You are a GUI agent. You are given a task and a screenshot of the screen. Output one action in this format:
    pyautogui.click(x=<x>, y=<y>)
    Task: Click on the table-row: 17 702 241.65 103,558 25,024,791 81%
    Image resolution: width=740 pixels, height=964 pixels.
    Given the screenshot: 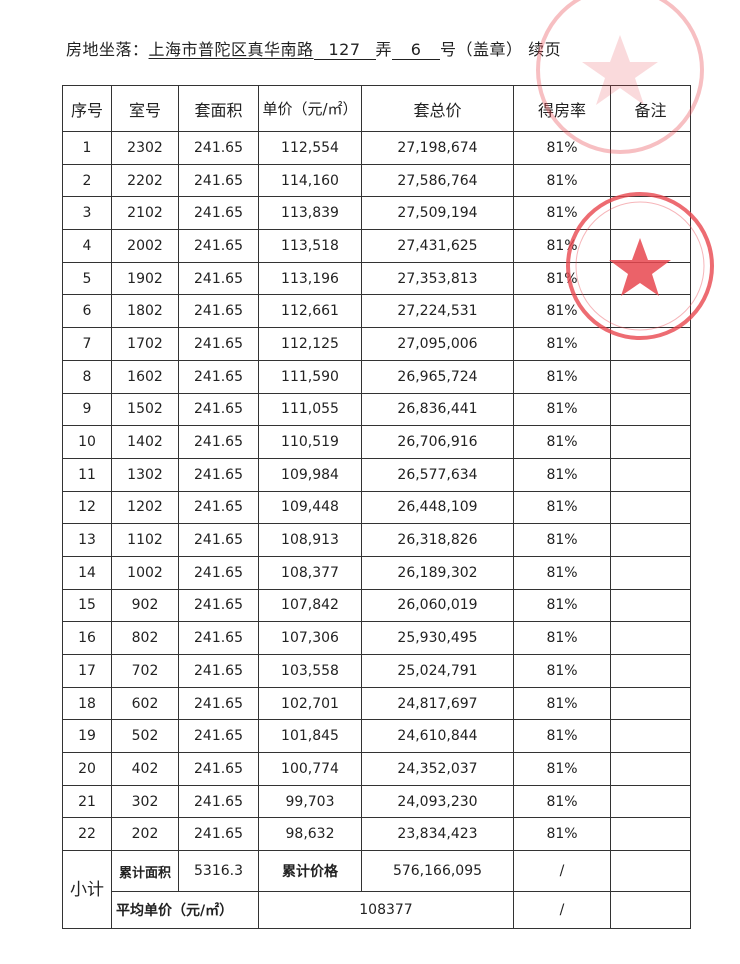 What is the action you would take?
    pyautogui.click(x=376, y=671)
    